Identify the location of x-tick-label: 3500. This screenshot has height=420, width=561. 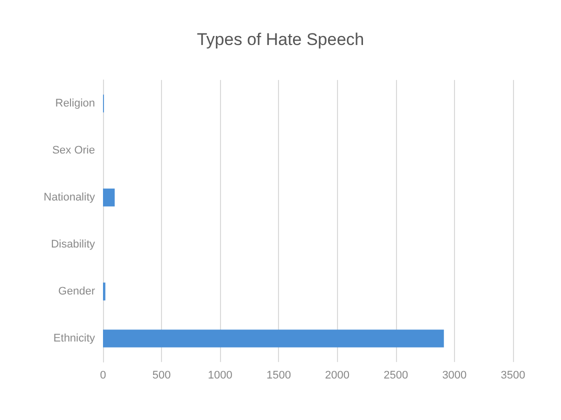
(513, 376).